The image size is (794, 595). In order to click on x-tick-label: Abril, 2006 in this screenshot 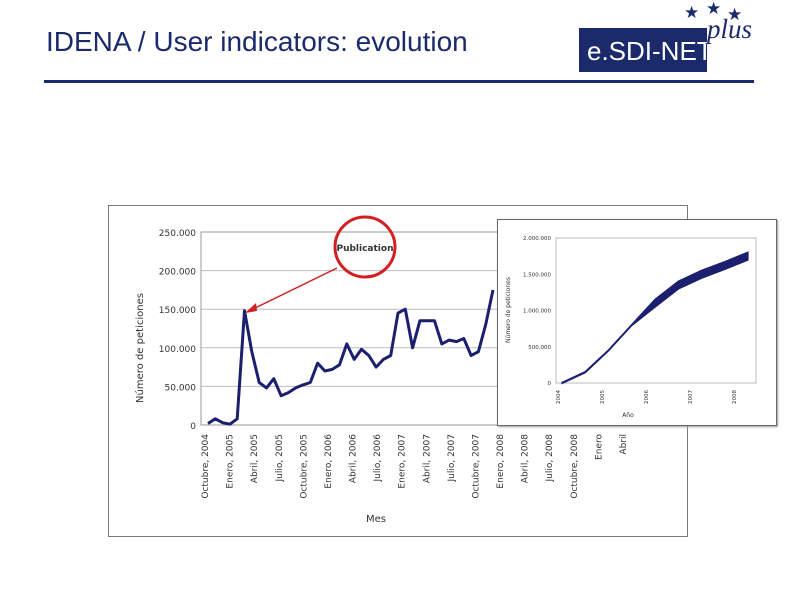, I will do `click(354, 458)`.